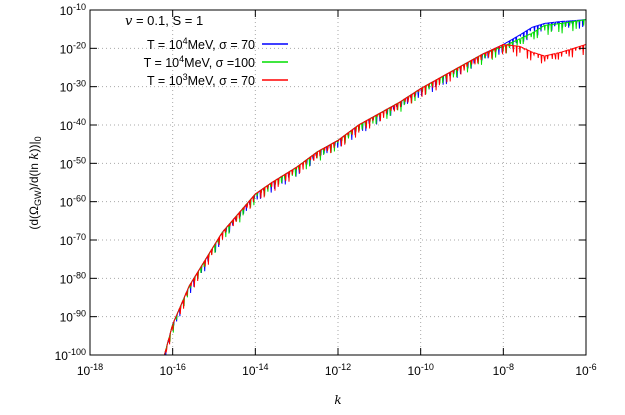 The width and height of the screenshot is (625, 415). I want to click on x-tick-label: 10⁻¹⁴, so click(255, 370).